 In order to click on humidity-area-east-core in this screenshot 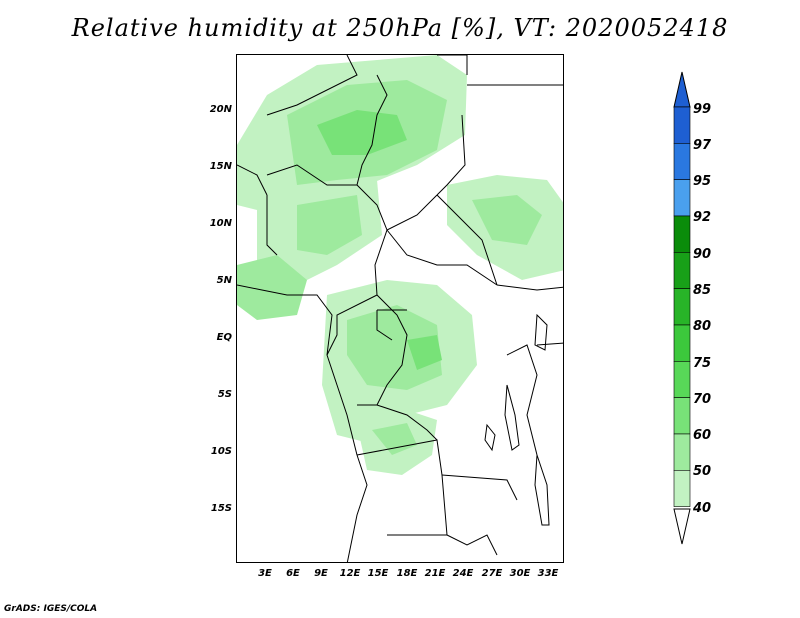, I will do `click(507, 220)`.